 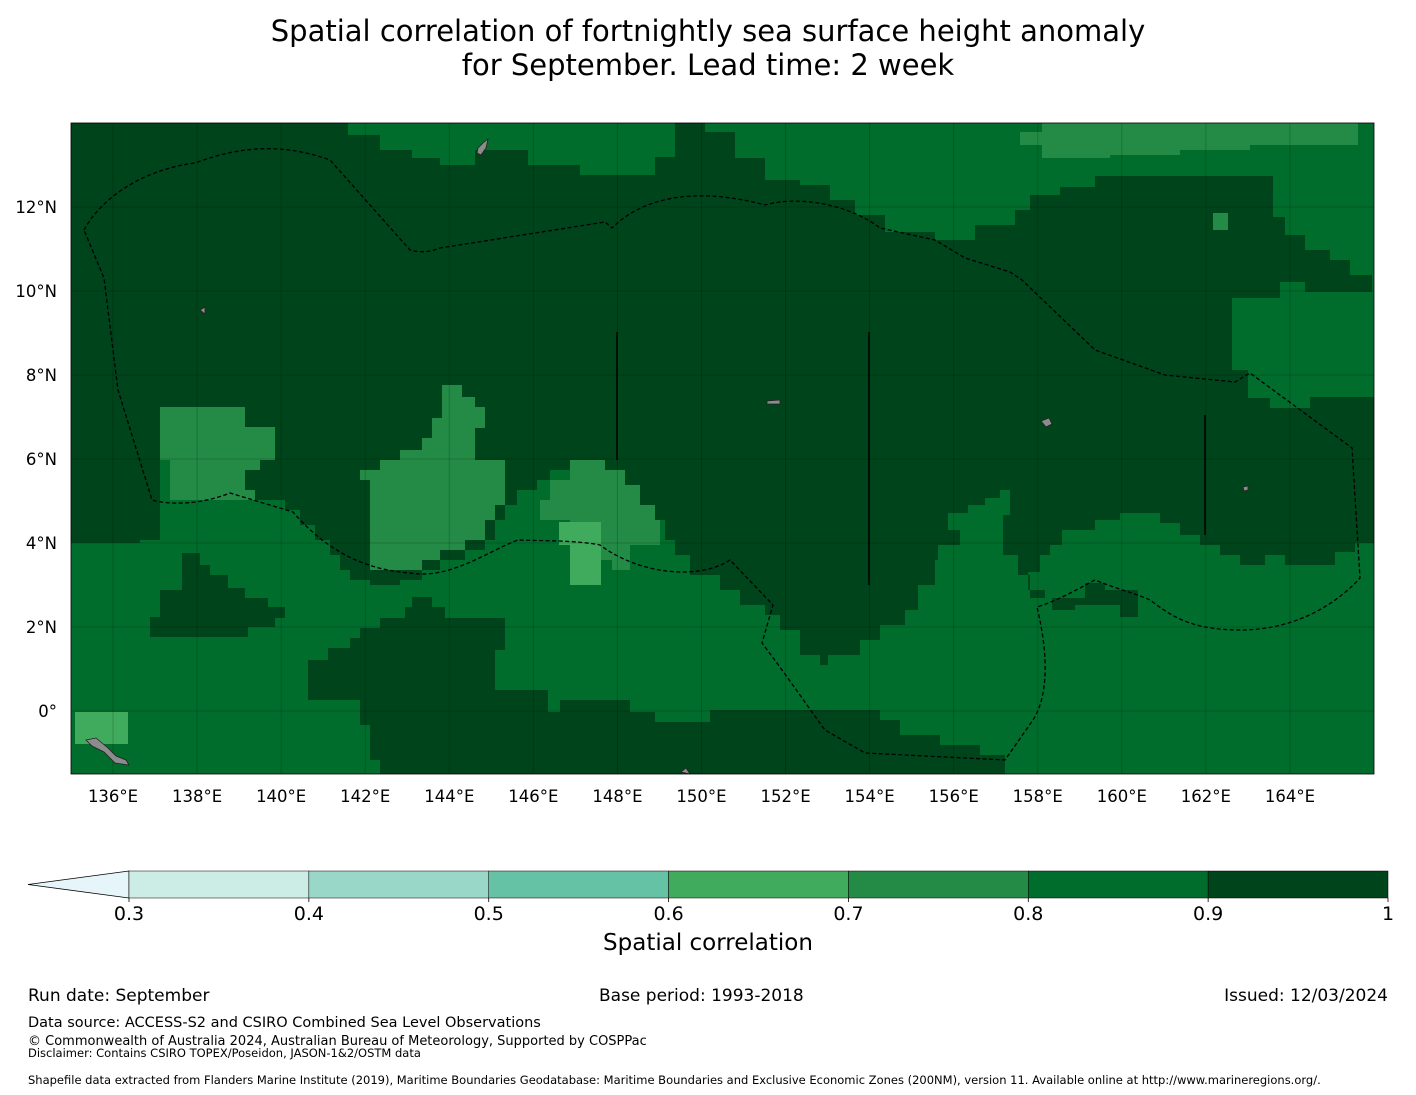 I want to click on colorbar-tick-label-4: 0.7, so click(x=848, y=914).